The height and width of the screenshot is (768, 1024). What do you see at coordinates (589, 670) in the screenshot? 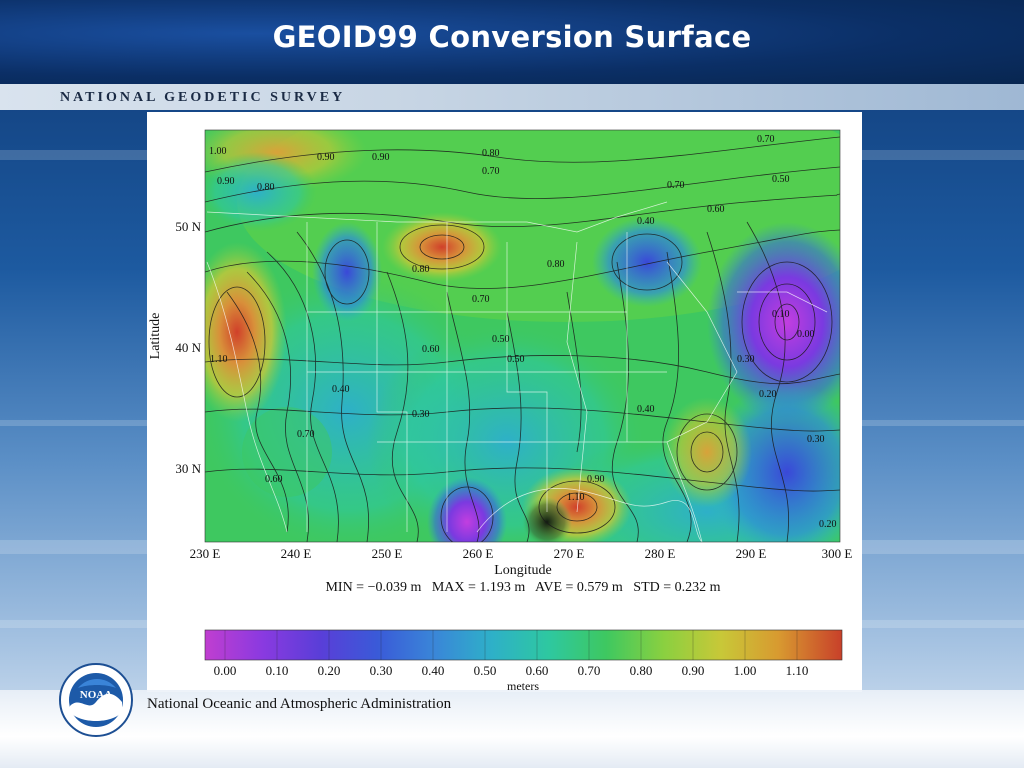
I see `colorbar-tick-label: 0.70` at bounding box center [589, 670].